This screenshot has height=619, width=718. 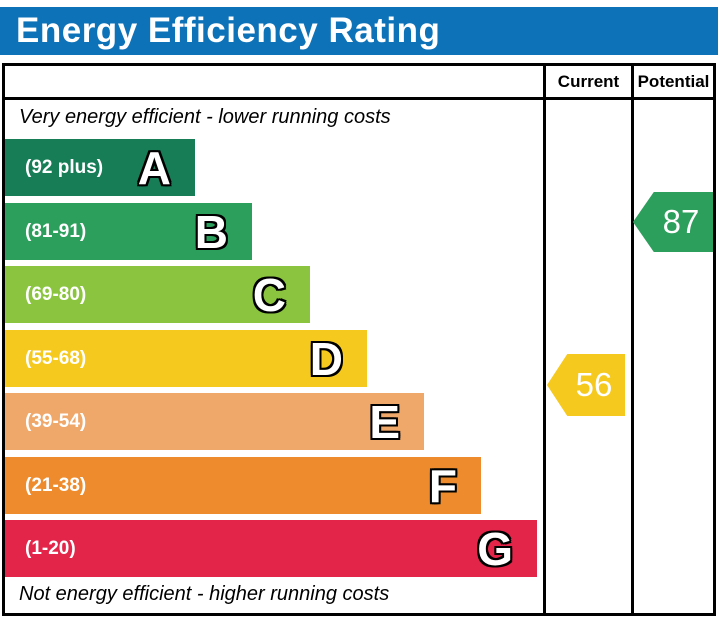 I want to click on band-row-c: (69-80) C, so click(x=157, y=294).